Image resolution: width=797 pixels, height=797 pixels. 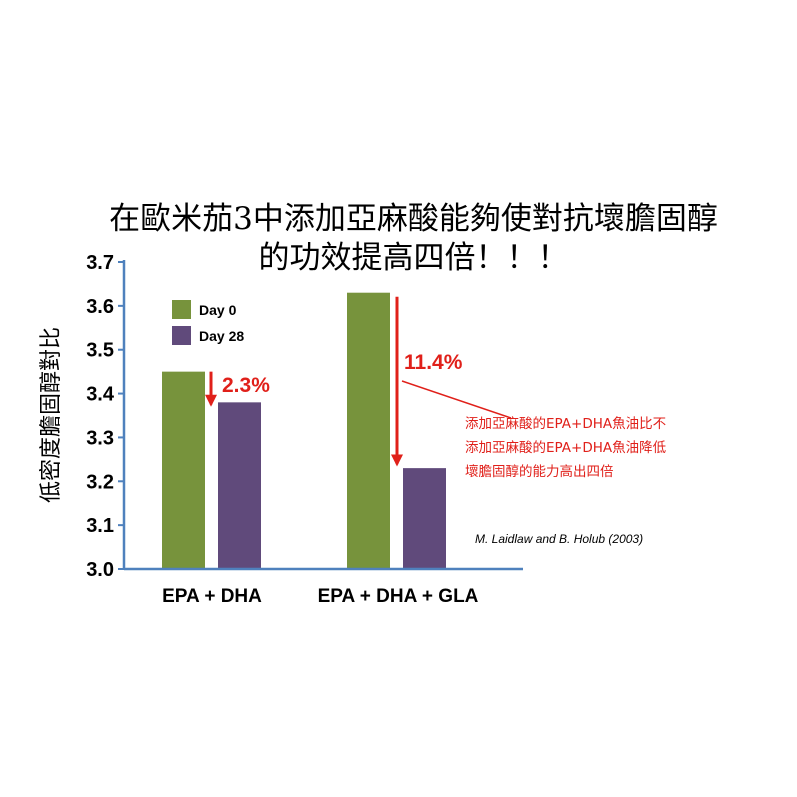 I want to click on note-line-3: 壞膽固醇的能力高出四倍, so click(x=539, y=471).